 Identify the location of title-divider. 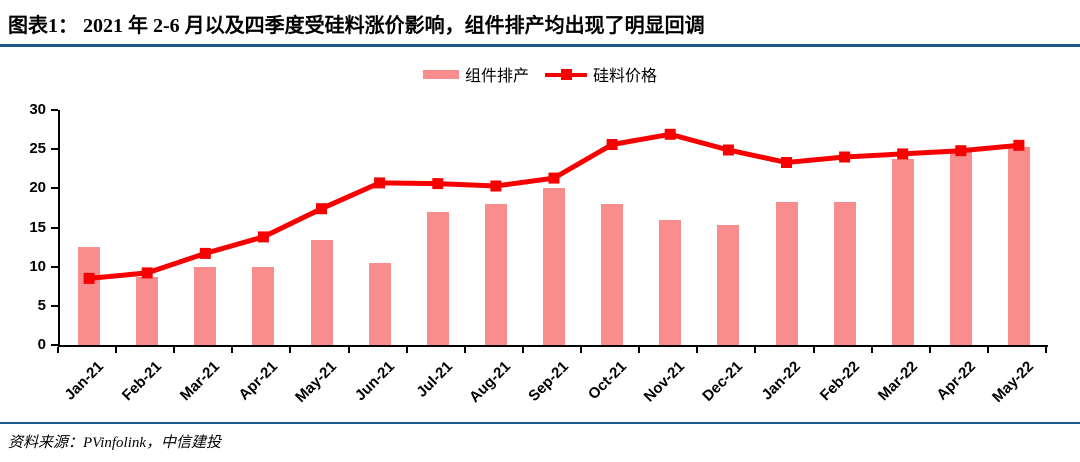
(540, 45).